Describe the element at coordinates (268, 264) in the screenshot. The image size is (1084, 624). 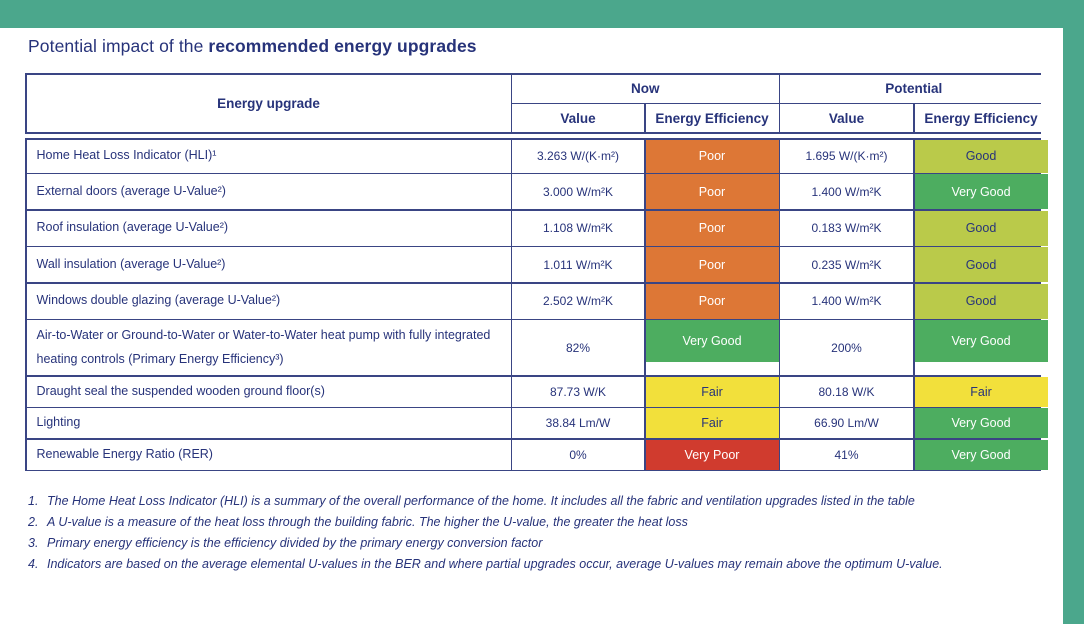
I see `row-label: Wall insulation (average U-Value²)` at that location.